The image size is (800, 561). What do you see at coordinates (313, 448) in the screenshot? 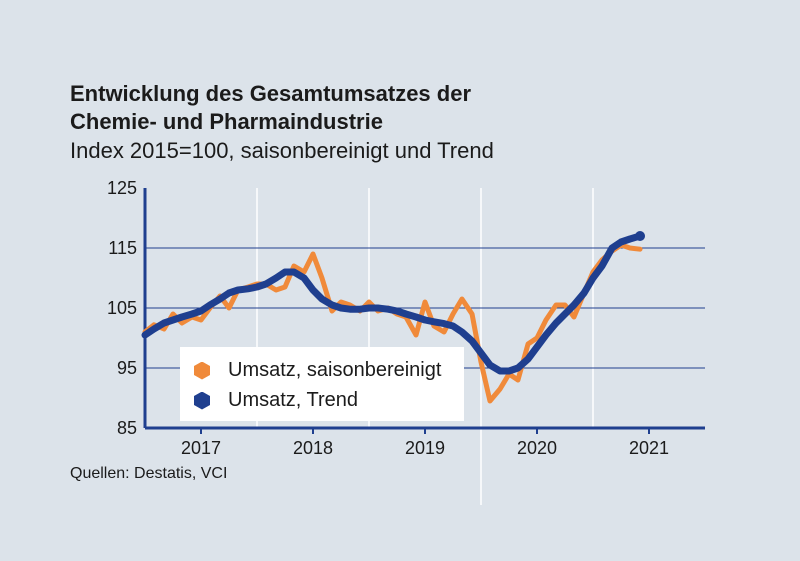
I see `x-tick-label: 2018` at bounding box center [313, 448].